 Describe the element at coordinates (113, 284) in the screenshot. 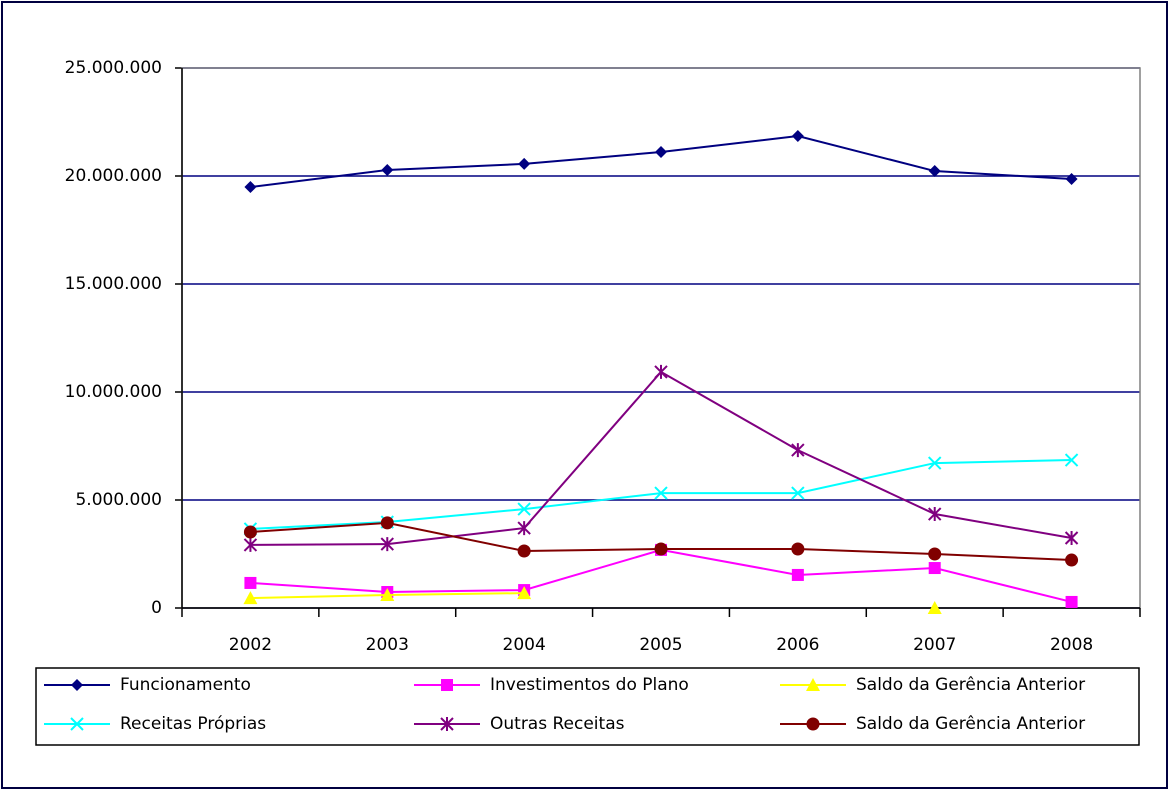

I see `y-tick-label: 15.000.000` at that location.